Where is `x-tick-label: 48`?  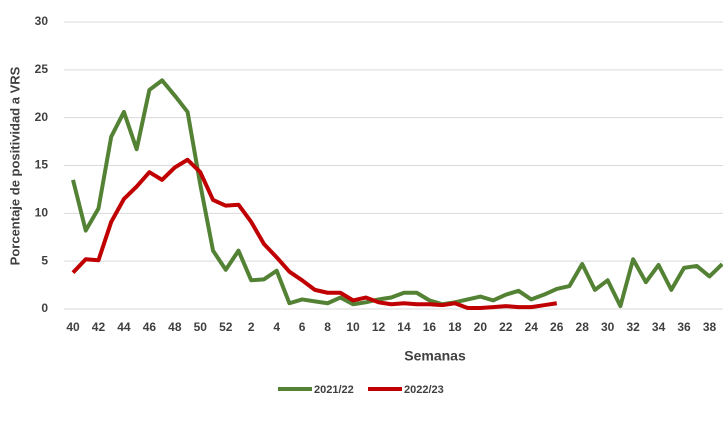
x-tick-label: 48 is located at coordinates (175, 327).